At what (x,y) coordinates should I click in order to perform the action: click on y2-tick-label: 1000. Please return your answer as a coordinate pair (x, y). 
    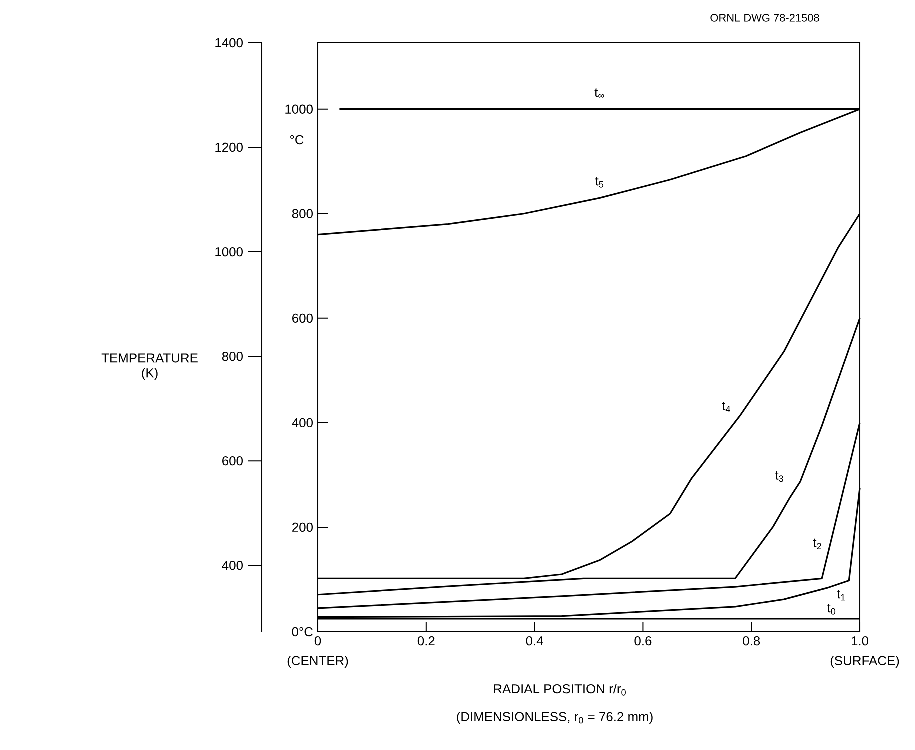
    Looking at the image, I should click on (229, 252).